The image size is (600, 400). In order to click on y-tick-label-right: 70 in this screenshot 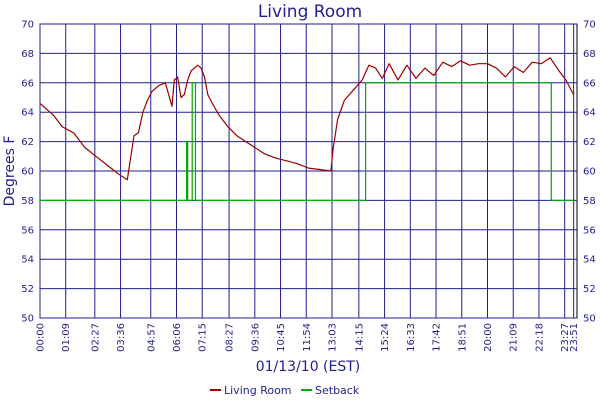, I will do `click(589, 25)`.